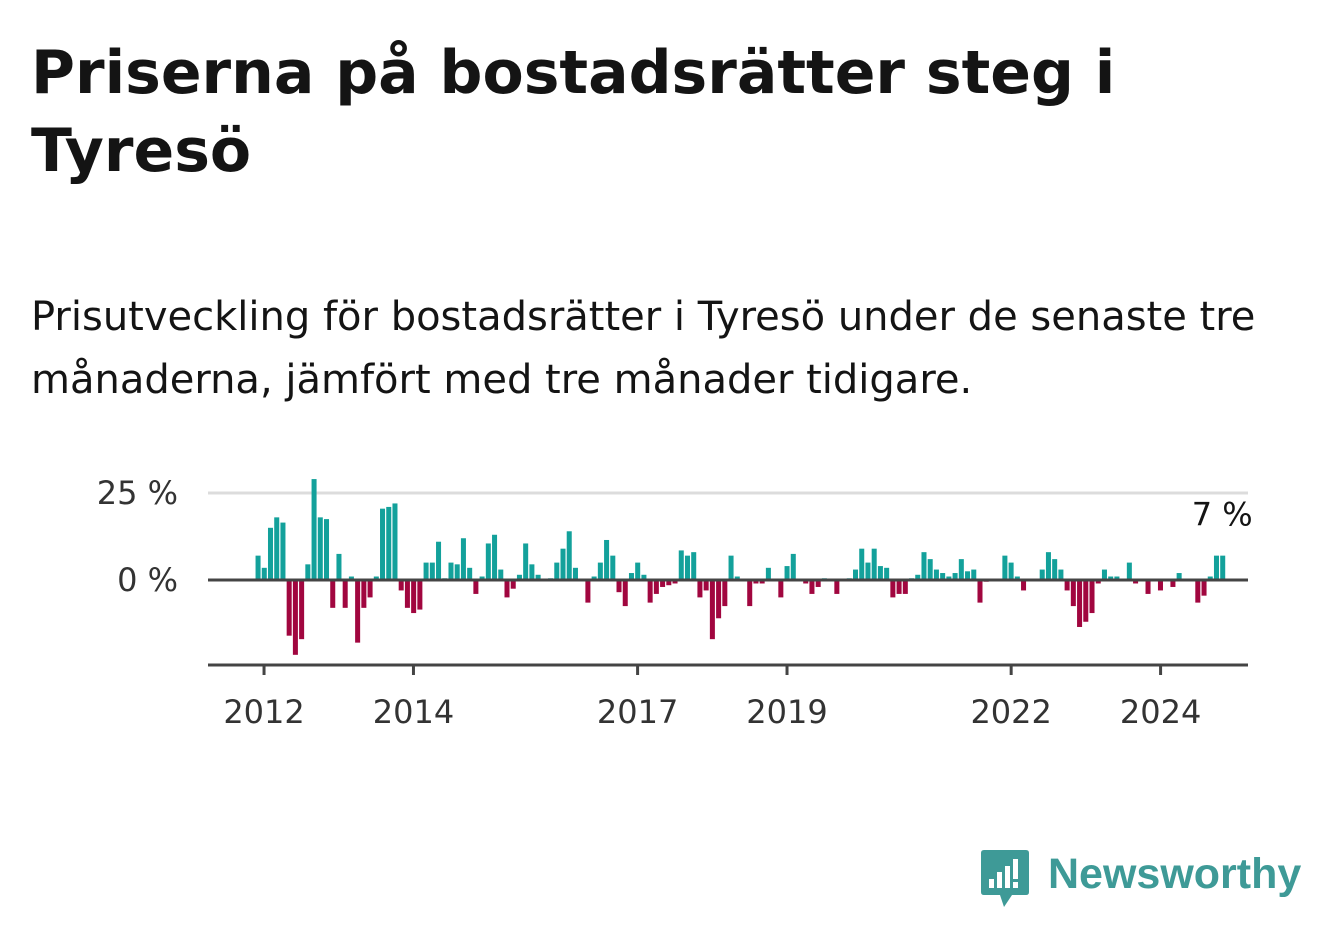 Image resolution: width=1322 pixels, height=939 pixels. What do you see at coordinates (786, 712) in the screenshot?
I see `x-tick-label: 2019` at bounding box center [786, 712].